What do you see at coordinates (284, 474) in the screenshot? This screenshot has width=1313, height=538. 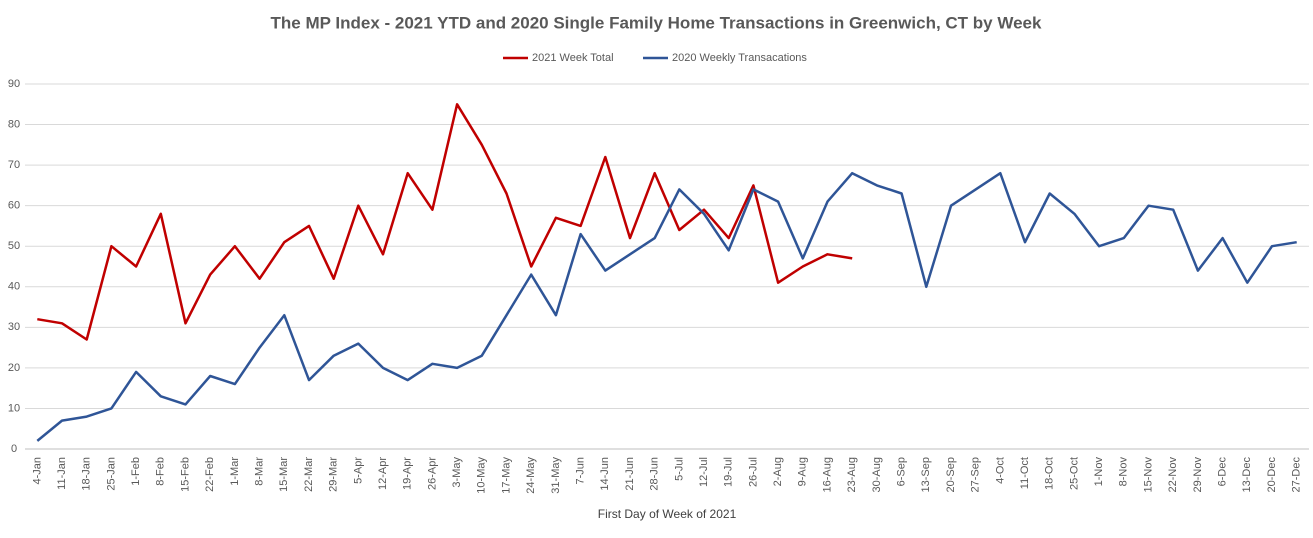 I see `x-tick-label: 15-Mar` at bounding box center [284, 474].